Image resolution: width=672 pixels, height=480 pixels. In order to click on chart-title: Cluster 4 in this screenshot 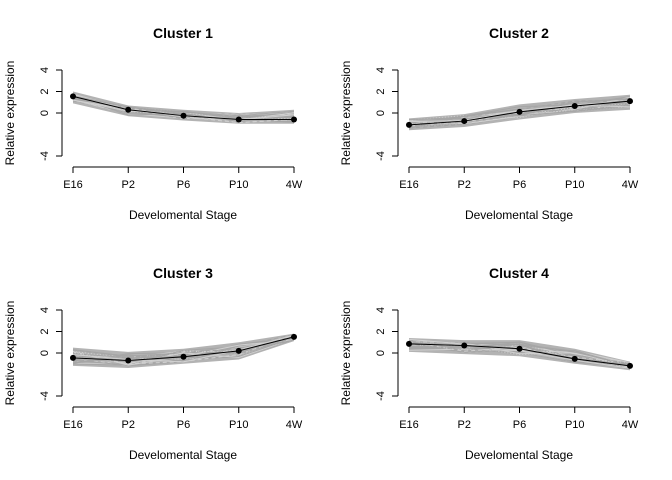, I will do `click(519, 273)`.